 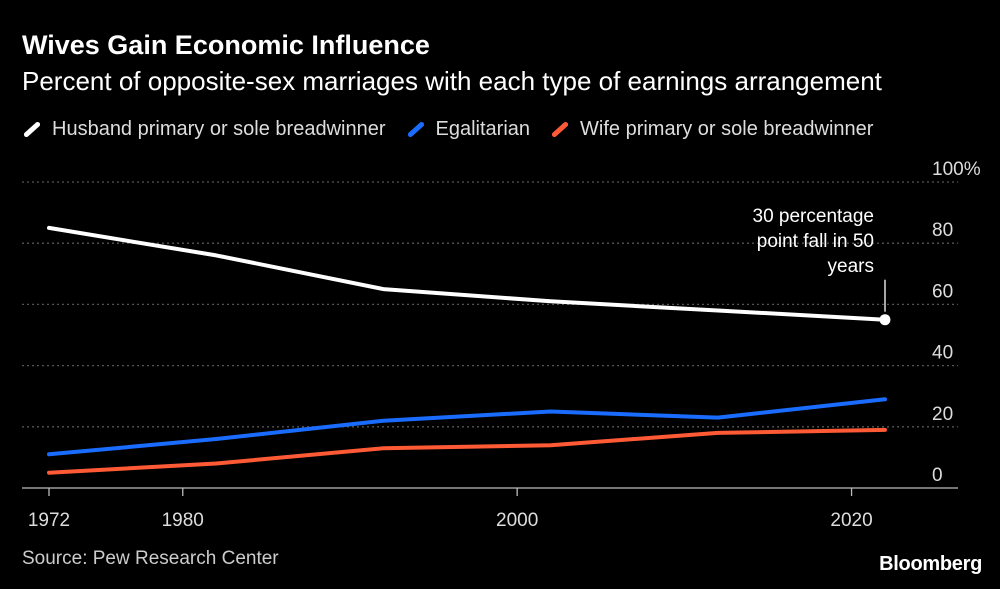 What do you see at coordinates (226, 45) in the screenshot?
I see `chart-title: Wives Gain Economic Influence` at bounding box center [226, 45].